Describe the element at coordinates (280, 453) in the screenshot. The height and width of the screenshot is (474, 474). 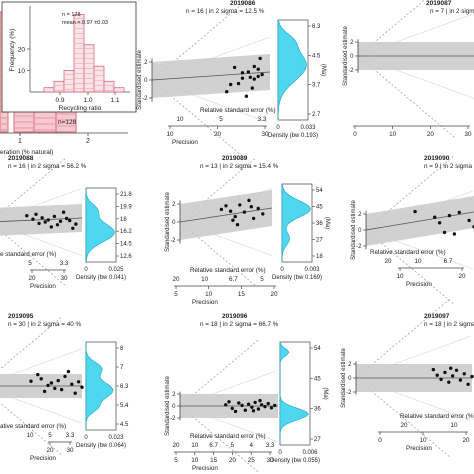
I see `density-tick-label: 0` at that location.